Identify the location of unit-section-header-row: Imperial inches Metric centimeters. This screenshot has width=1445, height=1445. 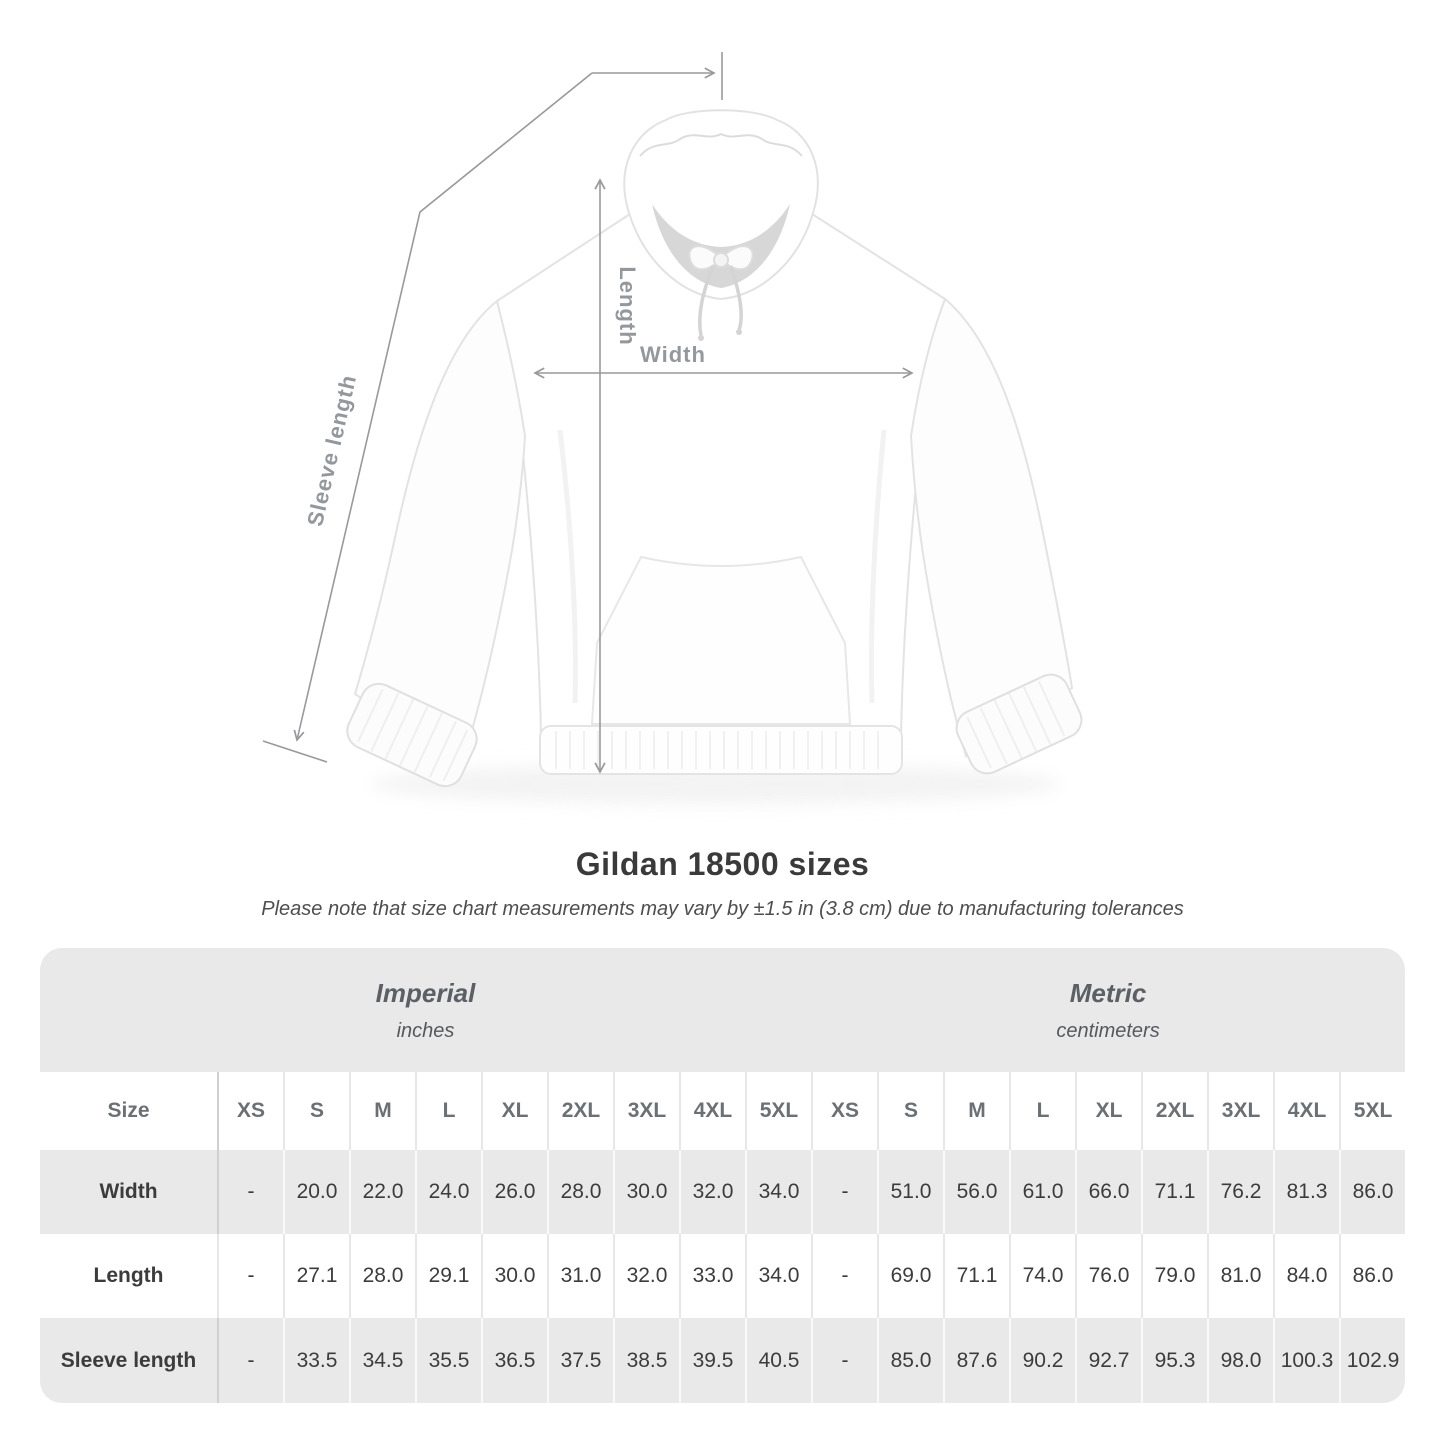
(723, 1010).